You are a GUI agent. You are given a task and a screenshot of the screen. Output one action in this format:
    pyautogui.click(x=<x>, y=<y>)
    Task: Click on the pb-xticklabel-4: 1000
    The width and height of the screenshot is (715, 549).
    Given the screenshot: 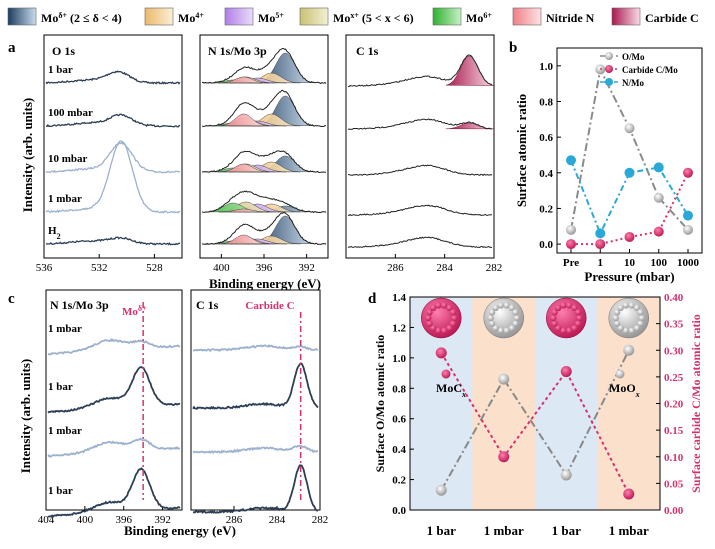 What is the action you would take?
    pyautogui.click(x=688, y=263)
    